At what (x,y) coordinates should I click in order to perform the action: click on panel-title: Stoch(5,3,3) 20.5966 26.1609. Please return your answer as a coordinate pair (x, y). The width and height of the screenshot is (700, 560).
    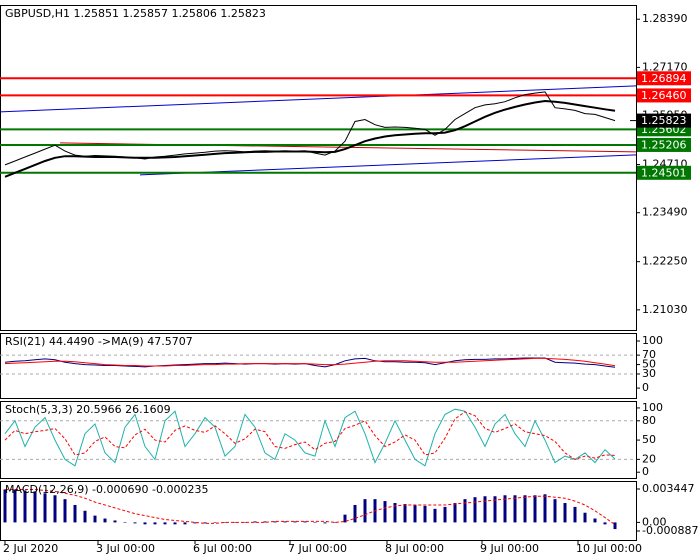
    Looking at the image, I should click on (88, 409).